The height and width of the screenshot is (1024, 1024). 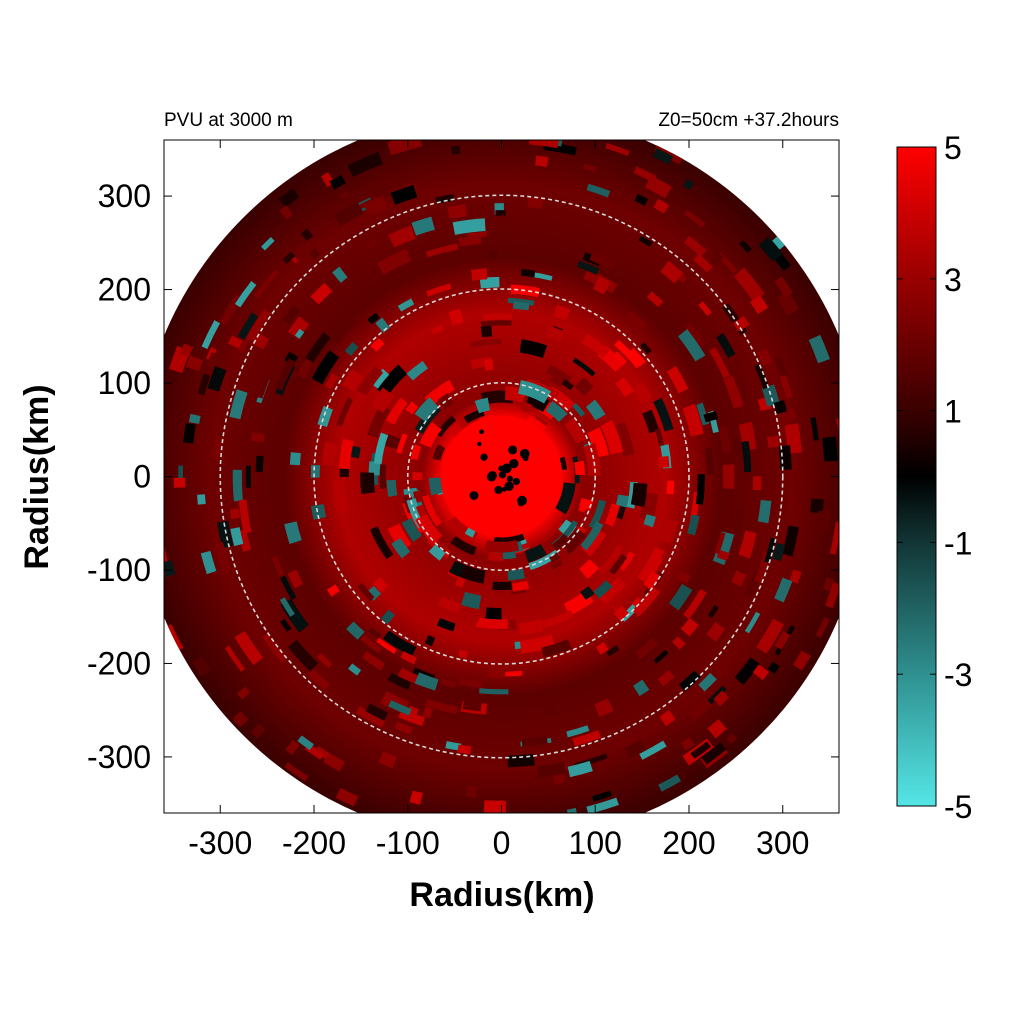 What do you see at coordinates (748, 120) in the screenshot?
I see `chart-title-right: Z0=50cm +37.2hours` at bounding box center [748, 120].